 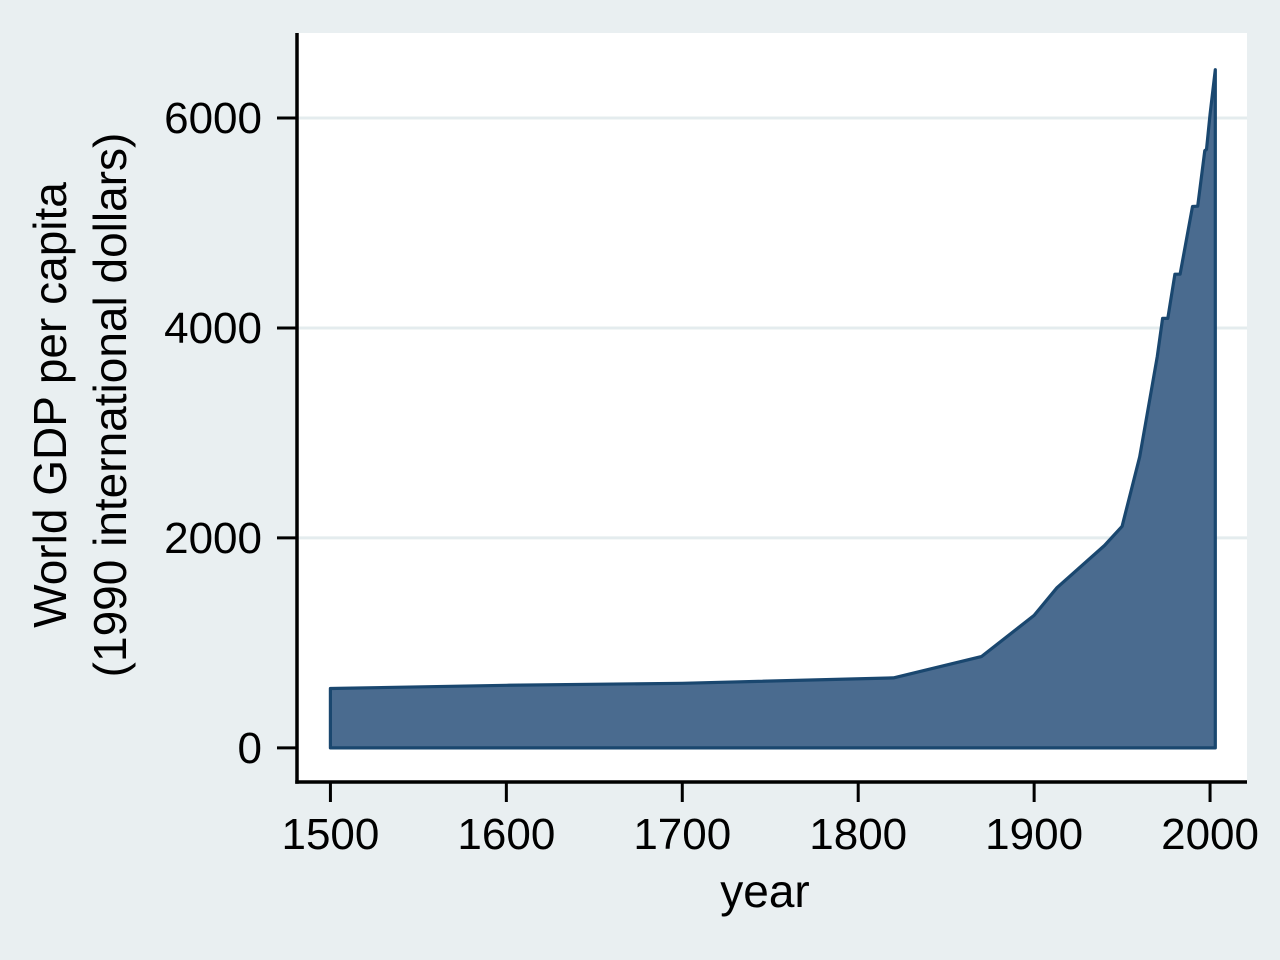 What do you see at coordinates (250, 748) in the screenshot?
I see `y-tick-label-0: 0` at bounding box center [250, 748].